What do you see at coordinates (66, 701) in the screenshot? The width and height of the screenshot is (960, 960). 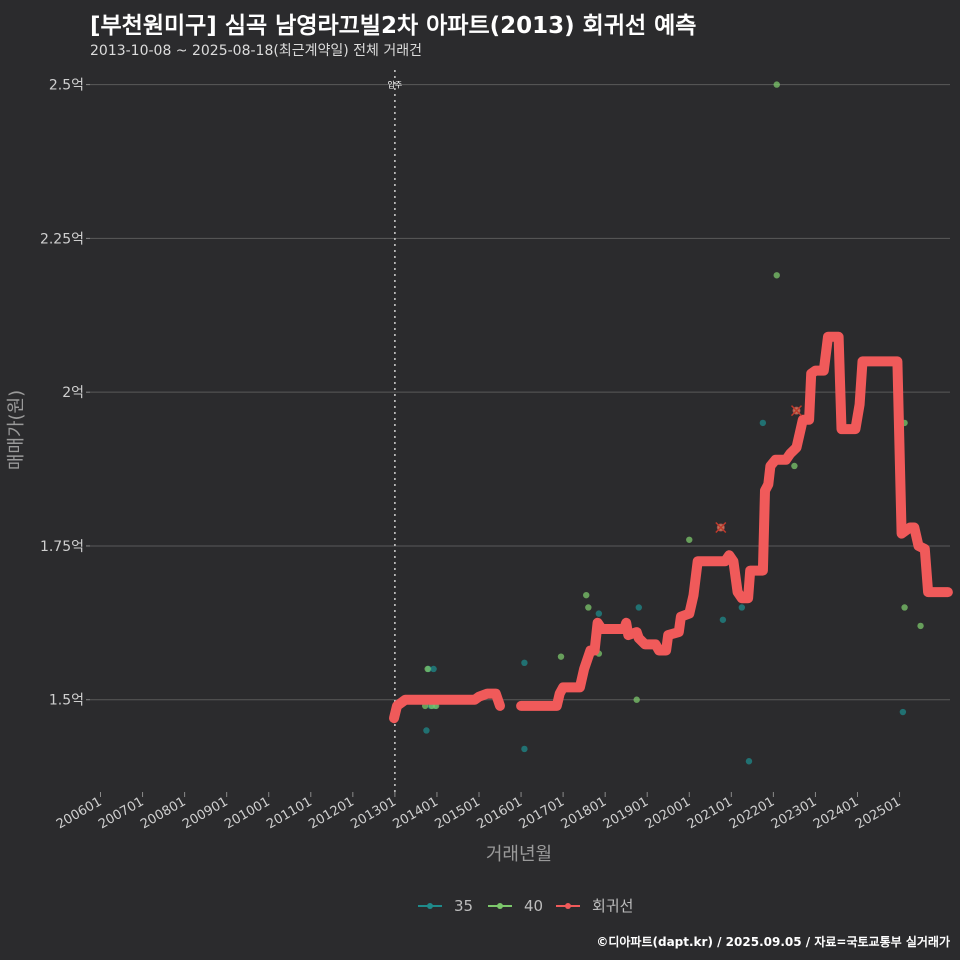 I see `y-tick-label: 1.5억` at bounding box center [66, 701].